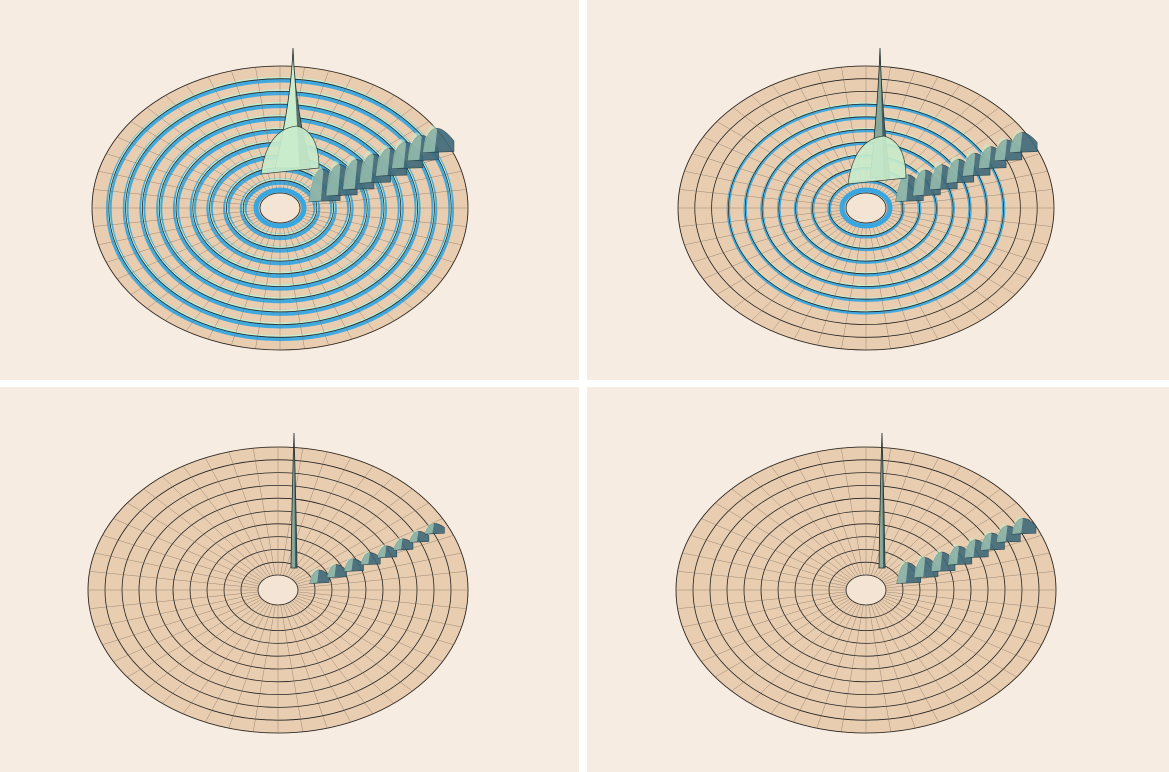 The width and height of the screenshot is (1169, 772). What do you see at coordinates (866, 583) in the screenshot?
I see `surface-plot-bottom-right` at bounding box center [866, 583].